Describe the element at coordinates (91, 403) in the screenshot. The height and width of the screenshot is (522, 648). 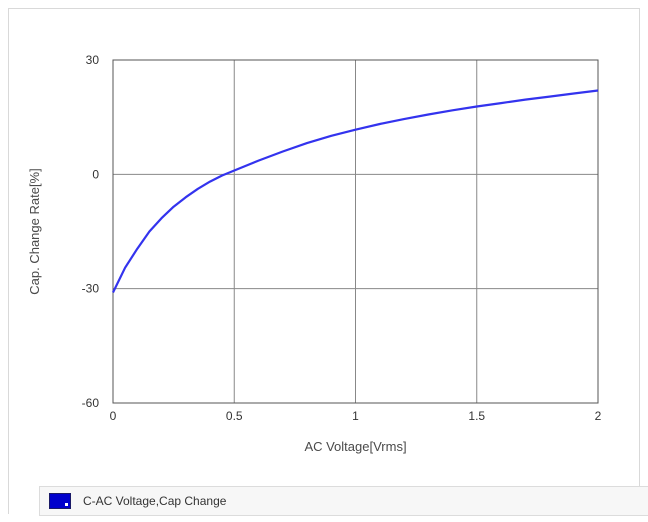
I see `y-tick-label: -60` at that location.